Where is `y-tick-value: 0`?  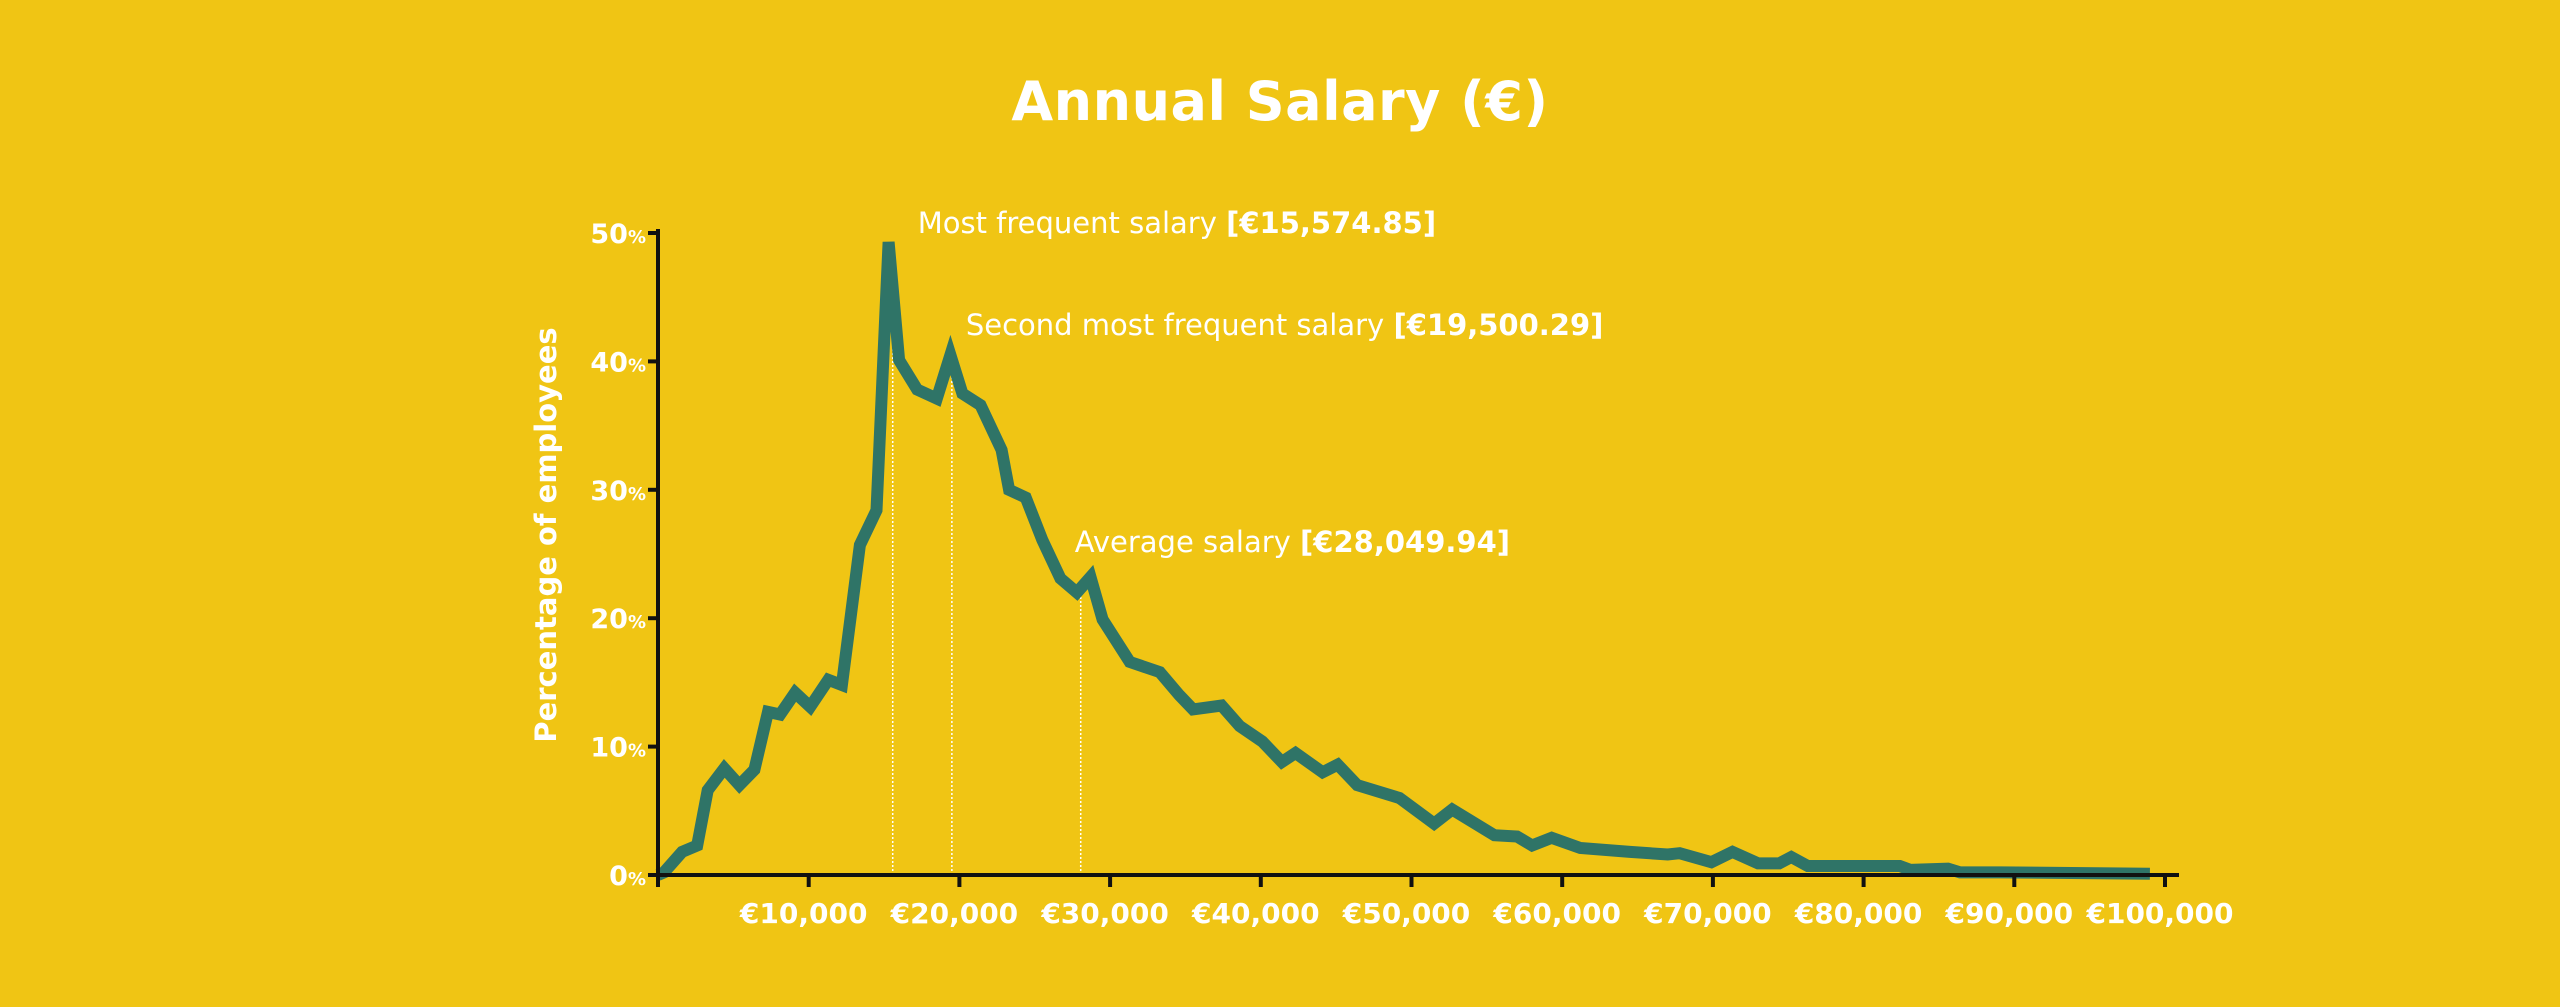
y-tick-value: 0 is located at coordinates (618, 876).